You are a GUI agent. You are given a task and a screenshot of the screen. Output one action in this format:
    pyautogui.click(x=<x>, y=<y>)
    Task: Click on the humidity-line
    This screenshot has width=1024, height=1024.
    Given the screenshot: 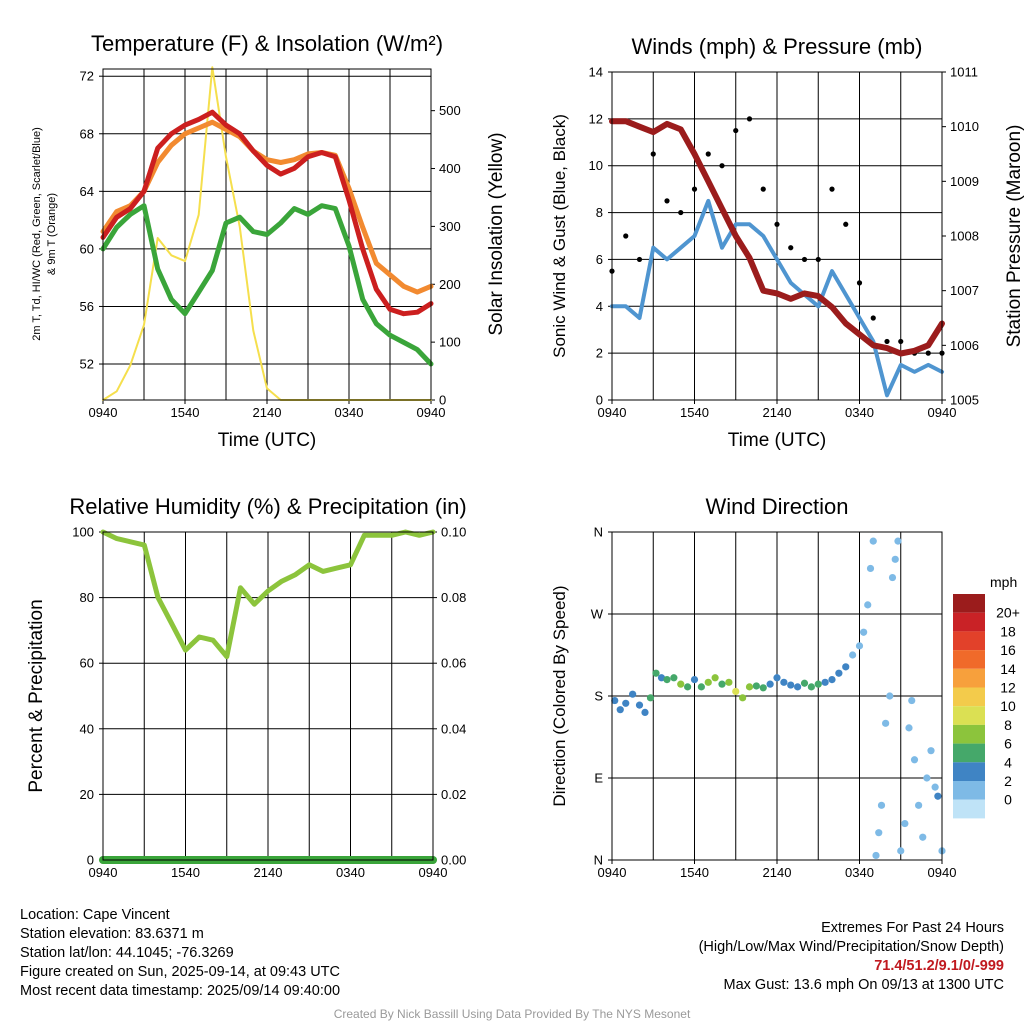 What is the action you would take?
    pyautogui.click(x=268, y=594)
    